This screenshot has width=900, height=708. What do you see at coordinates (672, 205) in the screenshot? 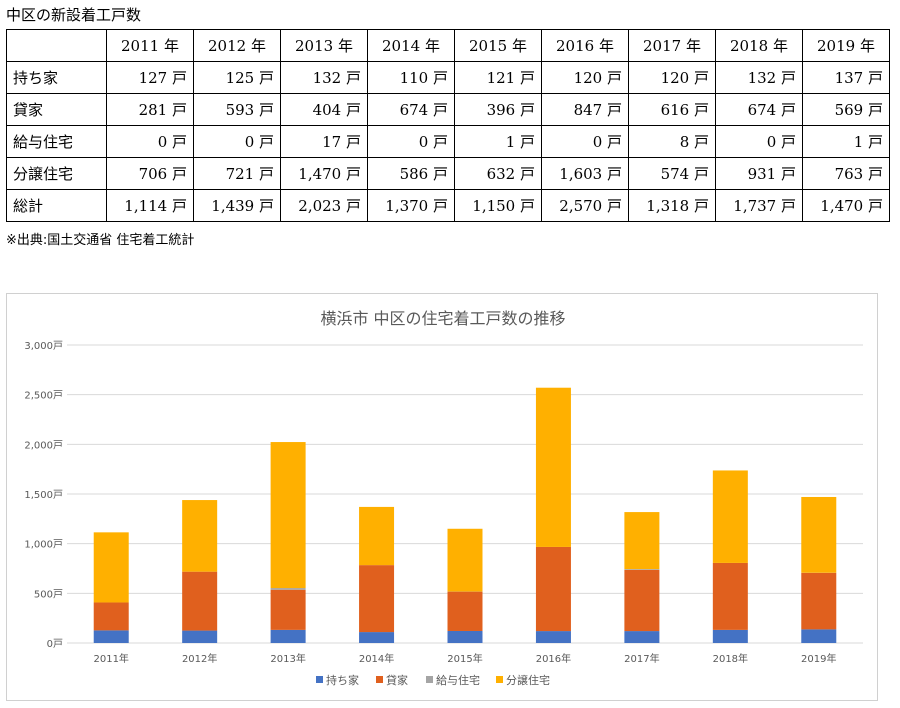
I see `table-cell: 1,318 戸` at bounding box center [672, 205].